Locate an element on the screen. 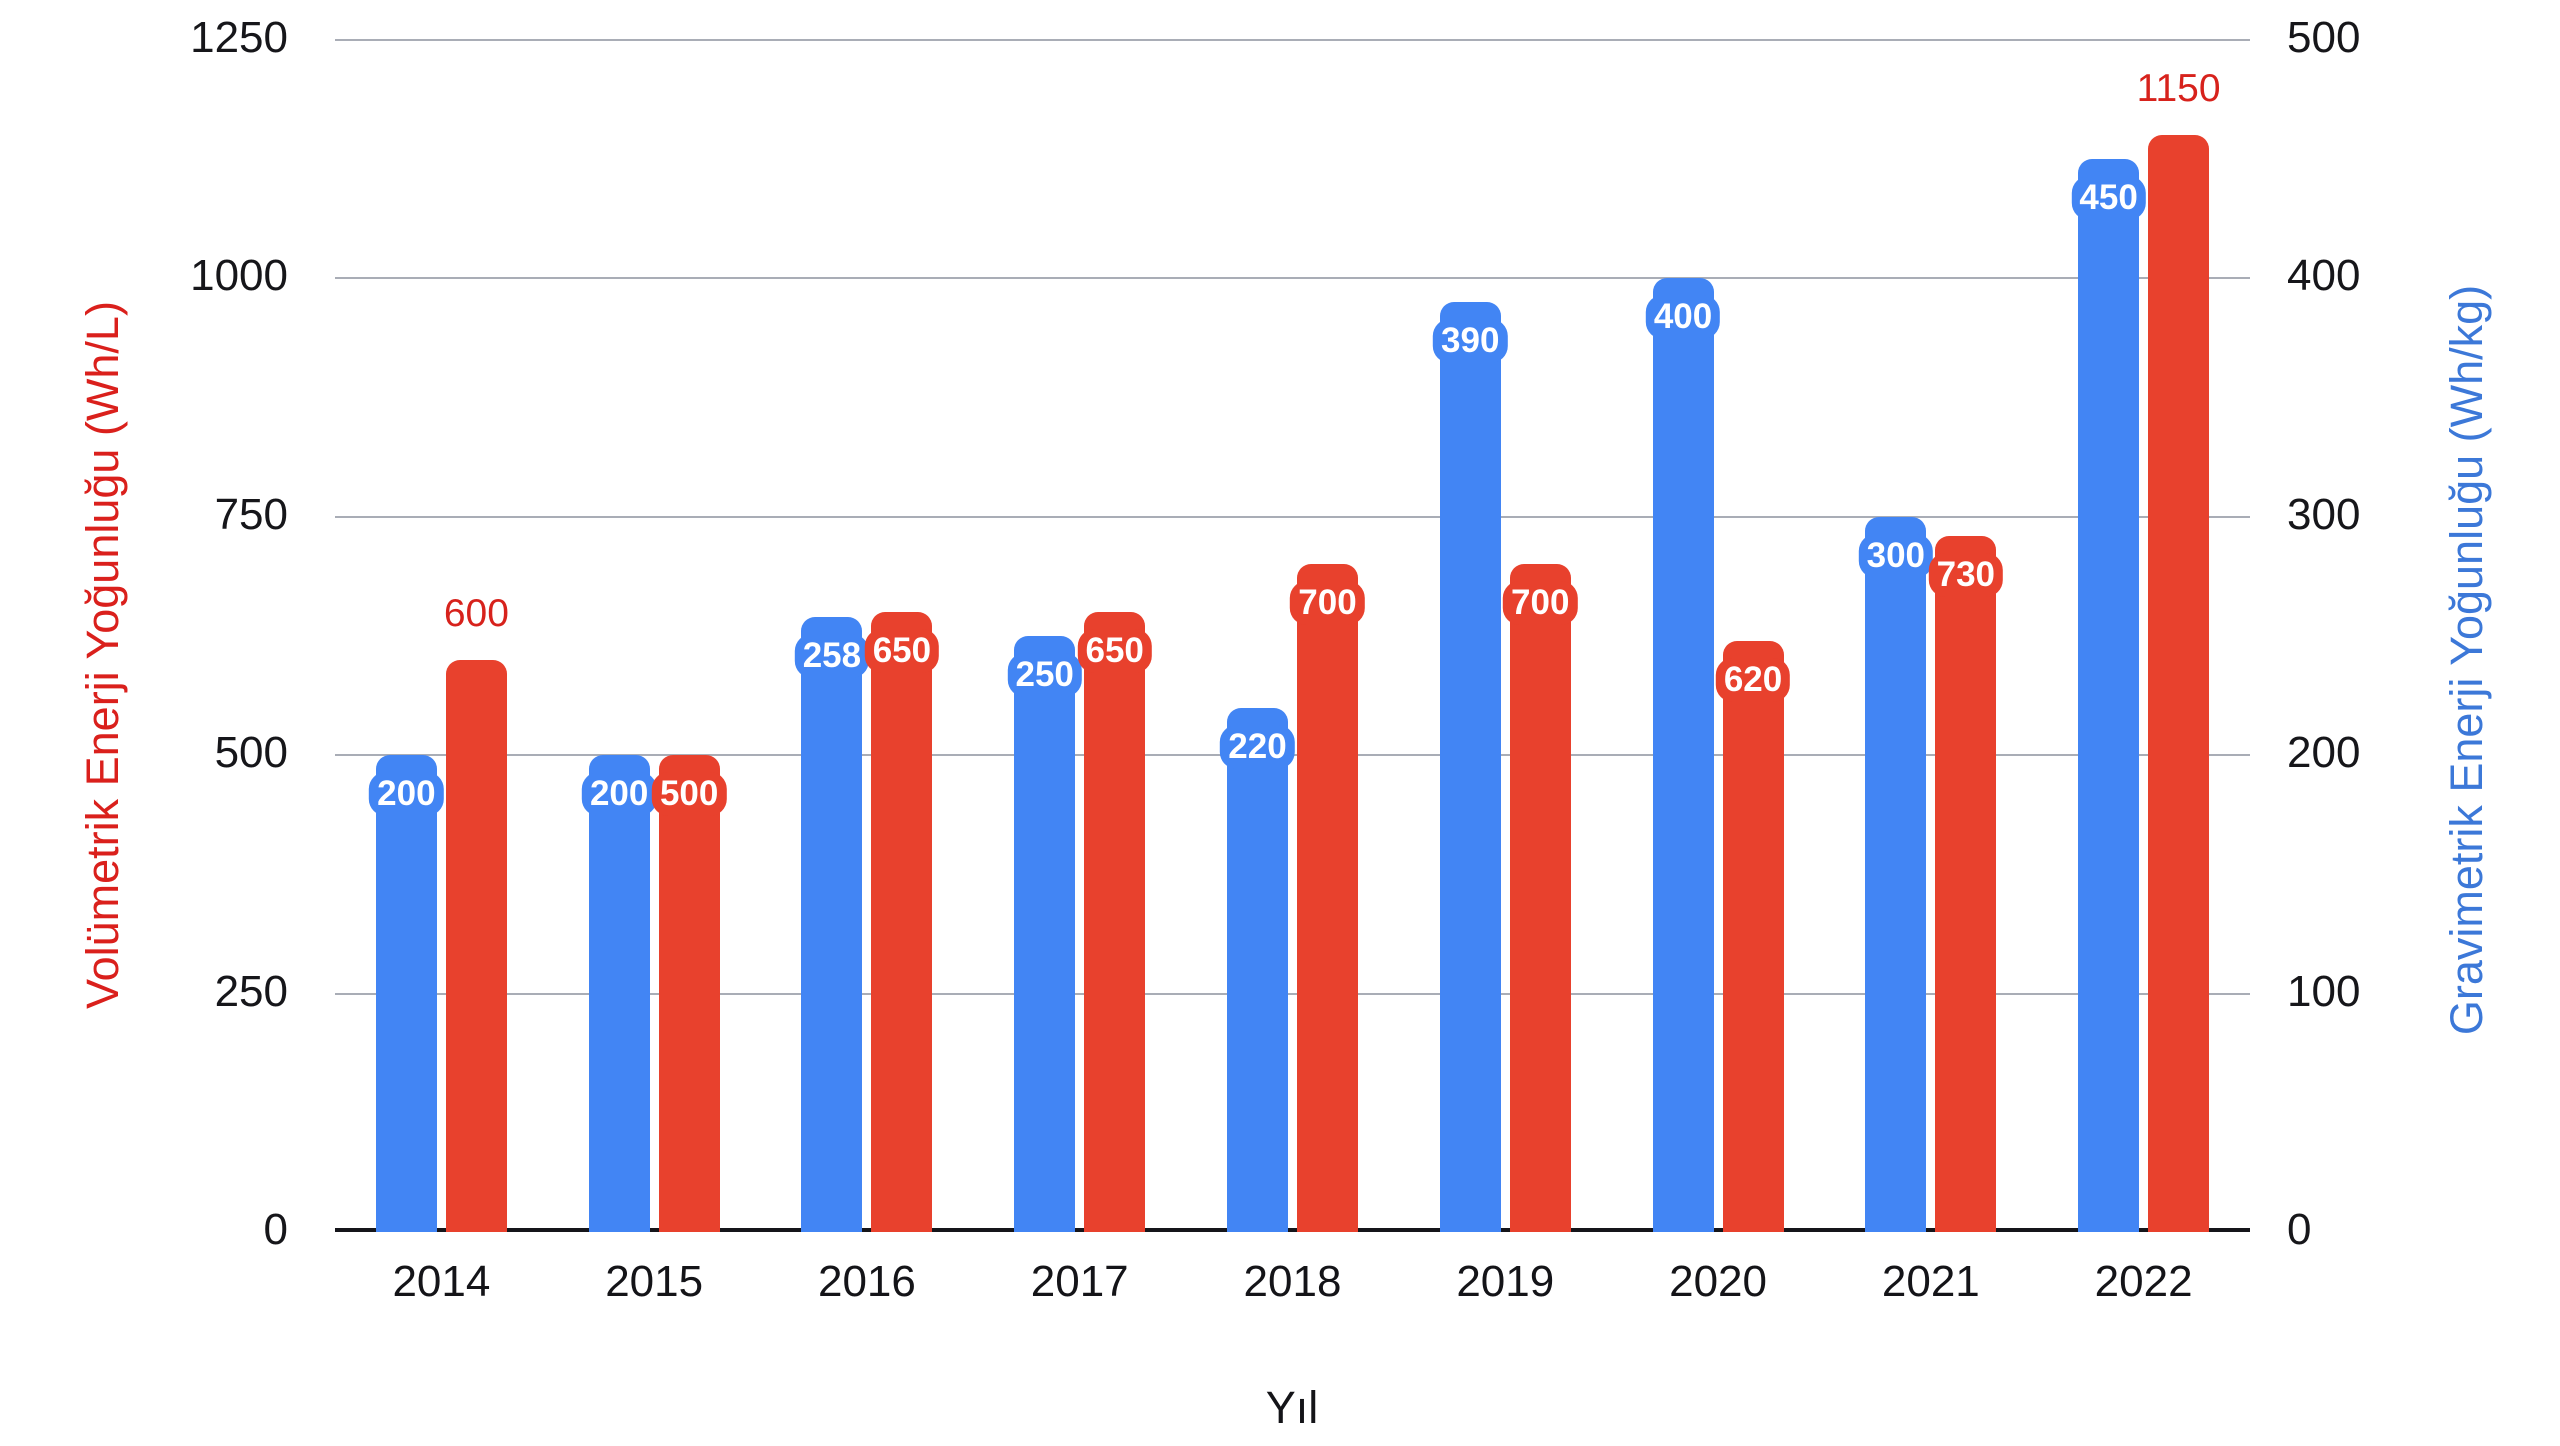  volumetric-bar: 600 is located at coordinates (476, 913).